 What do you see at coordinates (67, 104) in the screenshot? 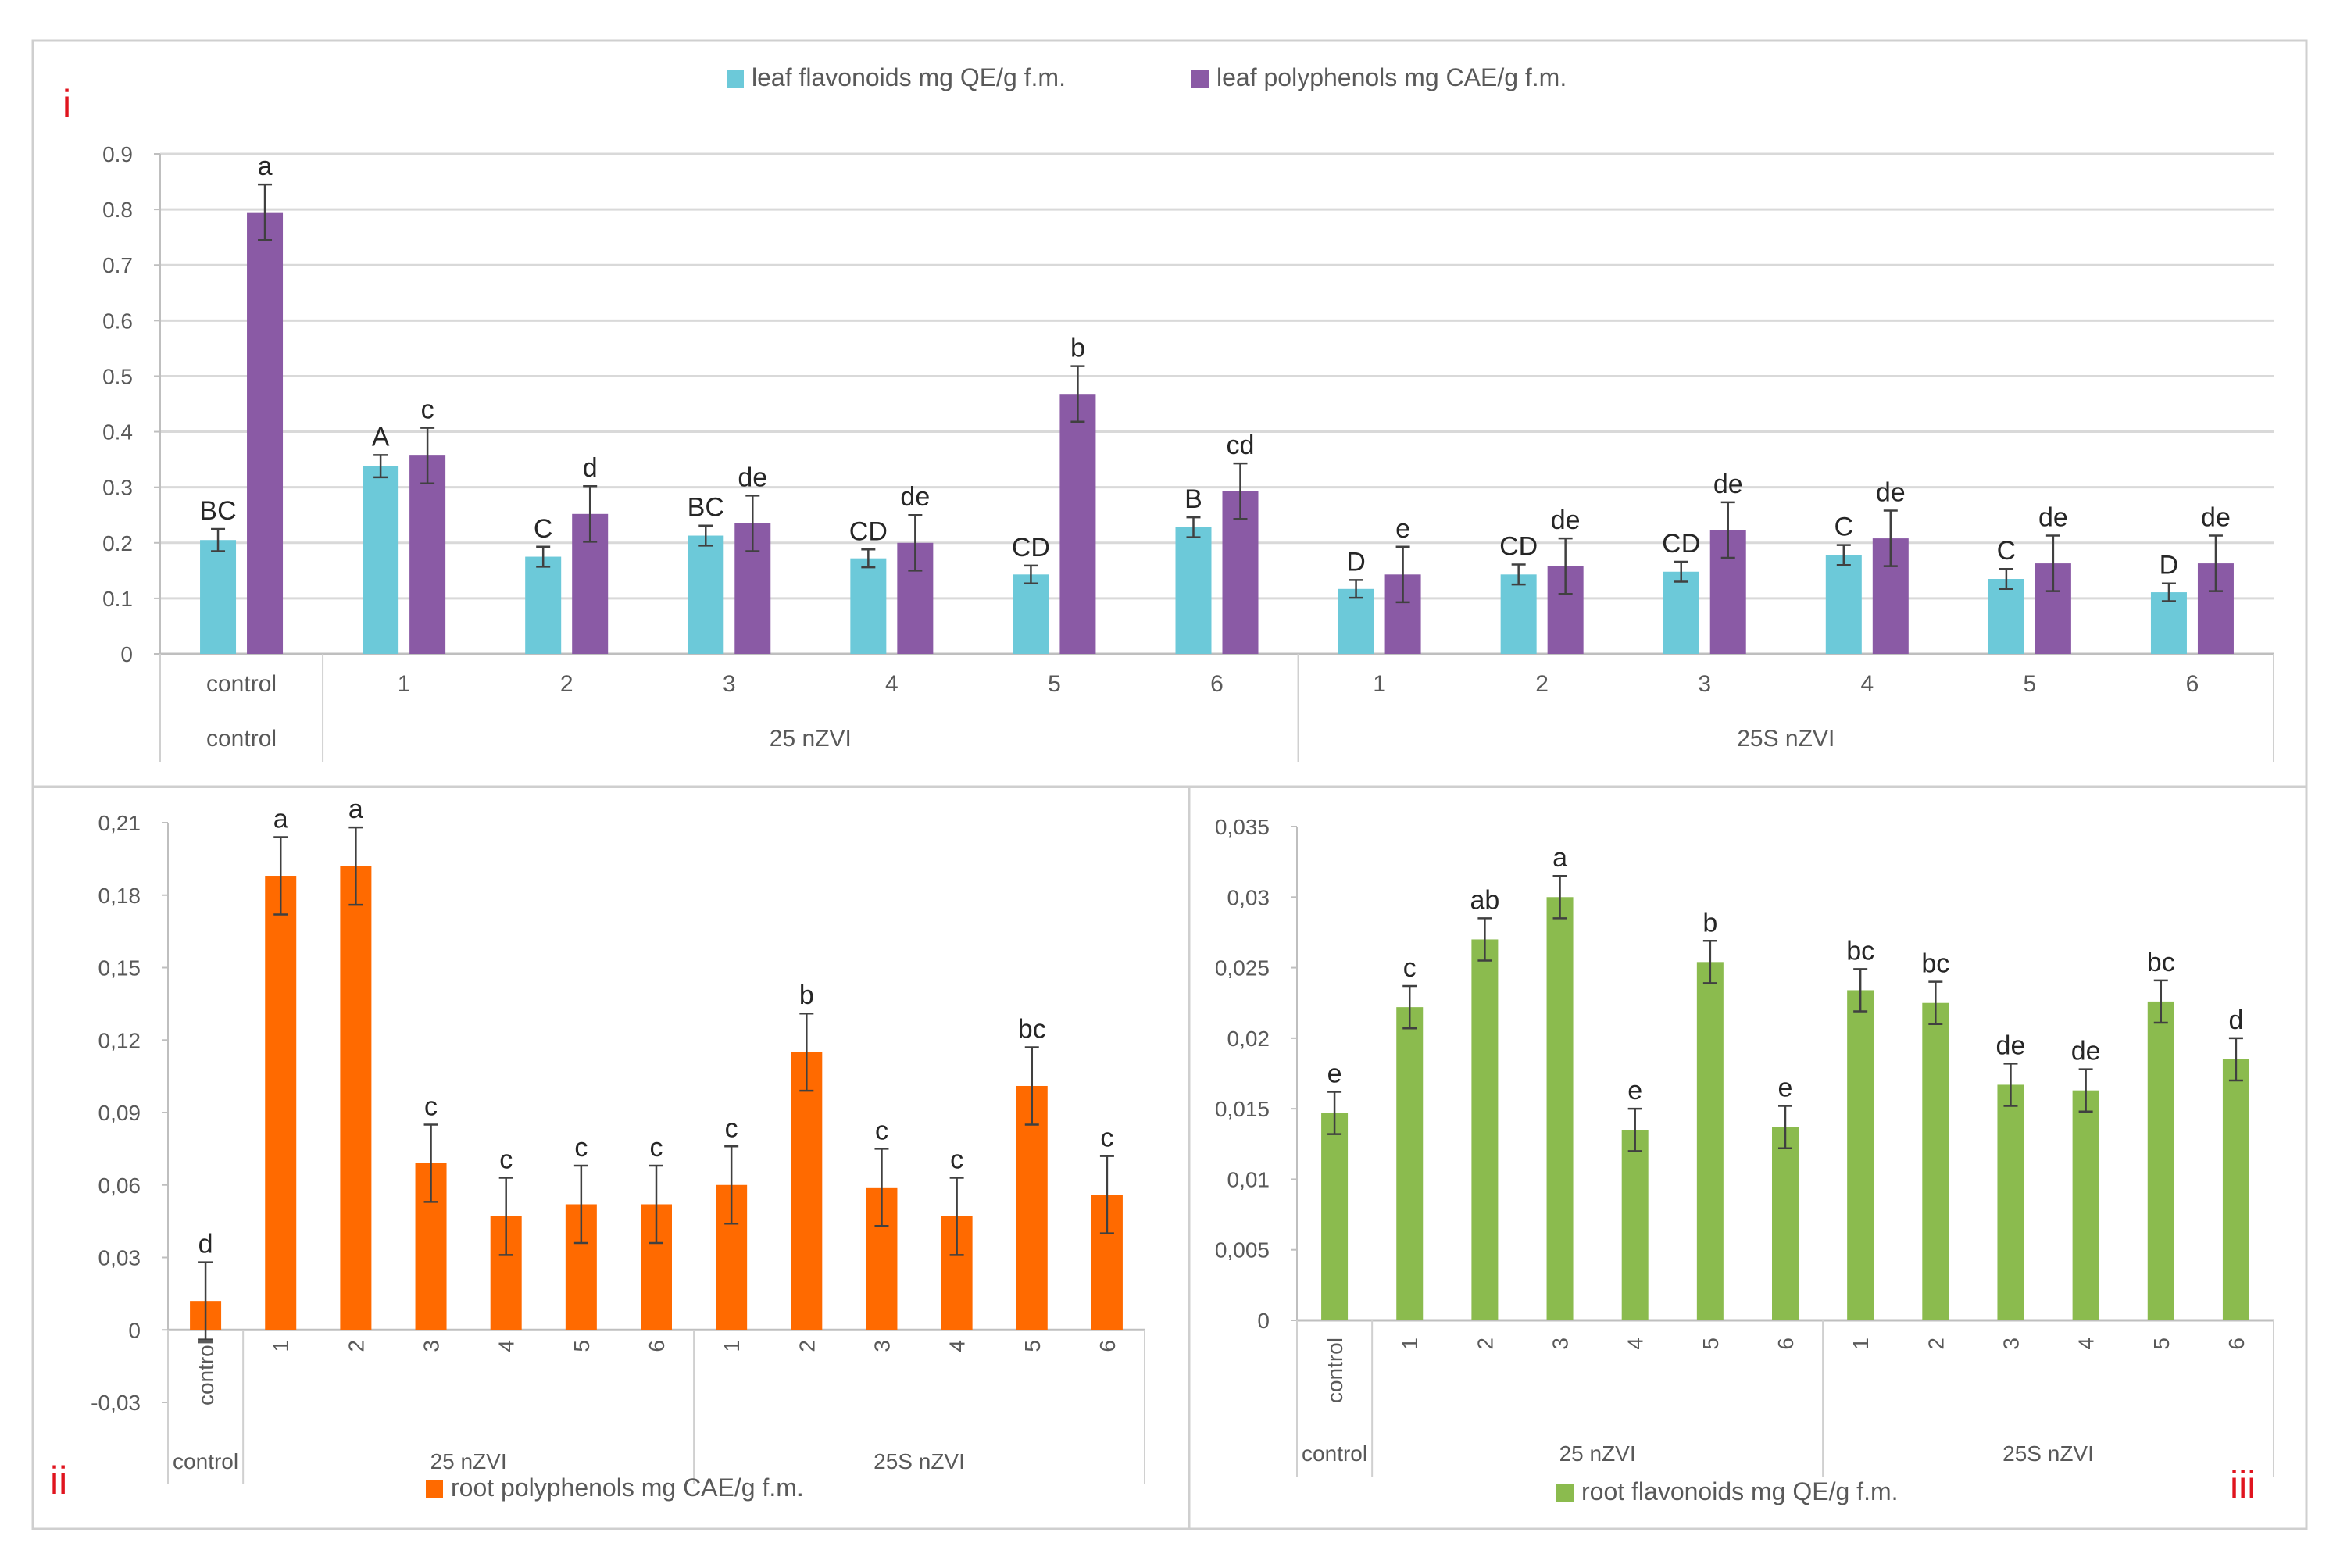
I see `panel-label-i: i` at bounding box center [67, 104].